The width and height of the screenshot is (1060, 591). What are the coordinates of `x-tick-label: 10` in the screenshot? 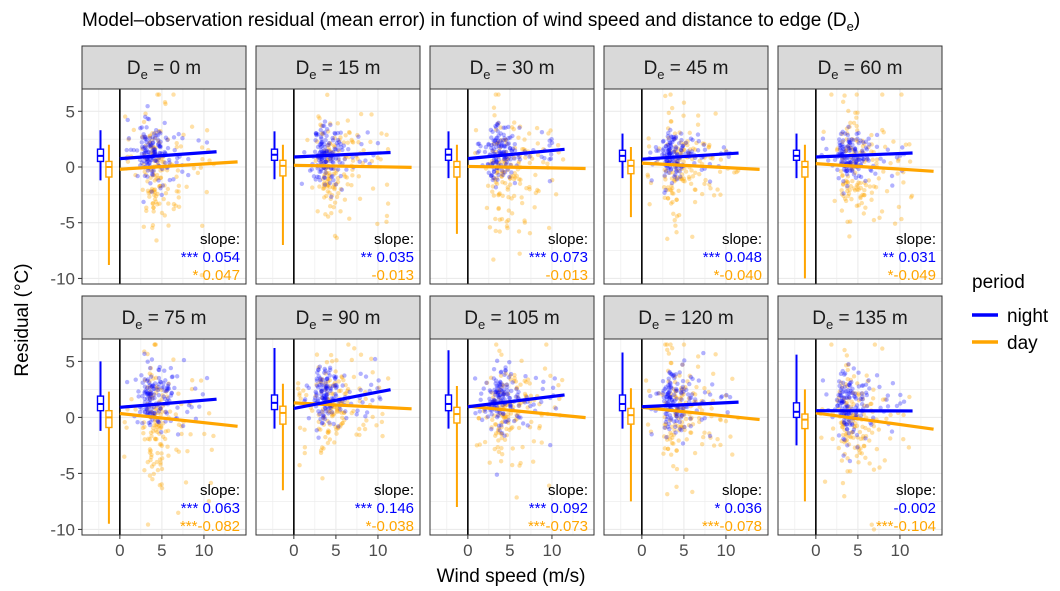 It's located at (377, 550).